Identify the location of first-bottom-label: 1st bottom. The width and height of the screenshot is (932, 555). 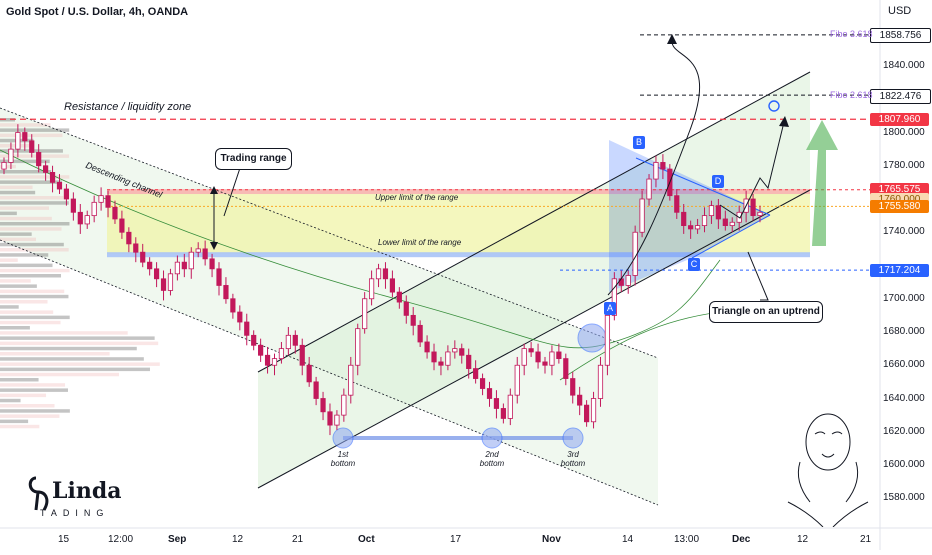
(343, 459).